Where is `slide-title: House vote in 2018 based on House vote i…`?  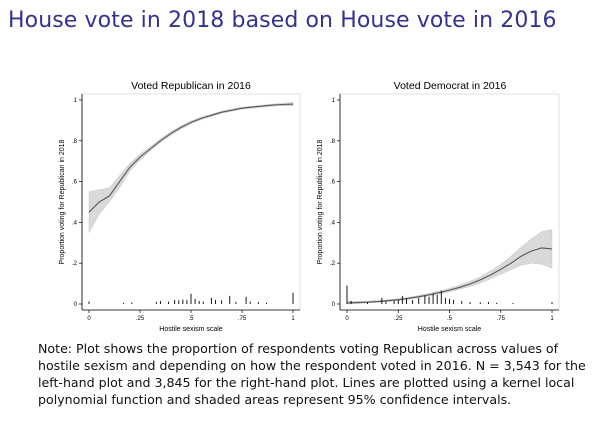 slide-title: House vote in 2018 based on House vote i… is located at coordinates (282, 20).